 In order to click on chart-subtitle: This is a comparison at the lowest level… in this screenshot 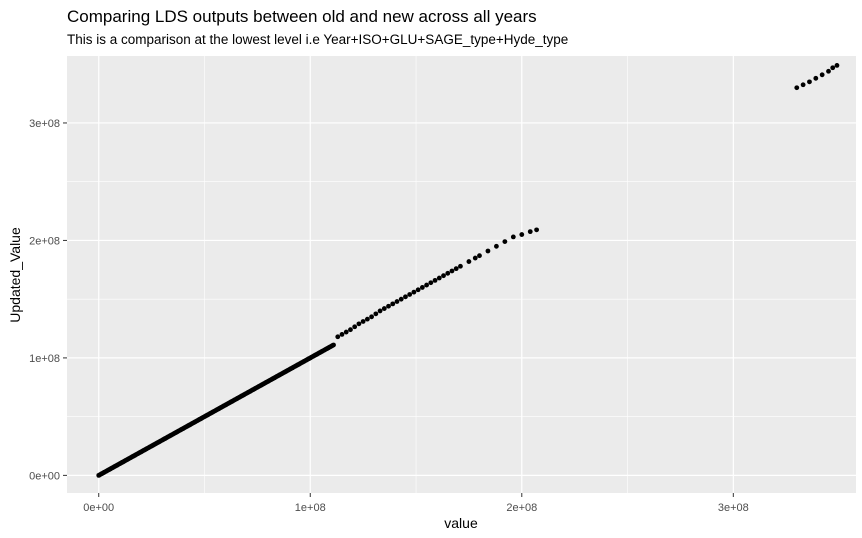, I will do `click(318, 39)`.